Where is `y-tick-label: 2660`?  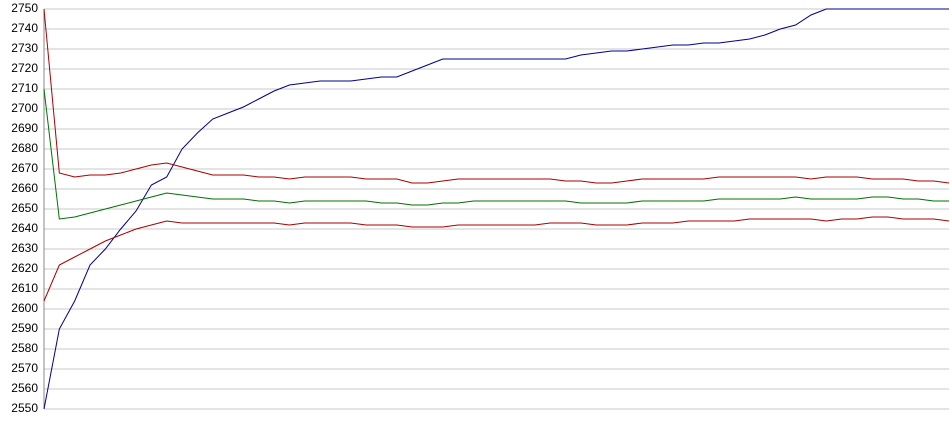
y-tick-label: 2660 is located at coordinates (24, 188).